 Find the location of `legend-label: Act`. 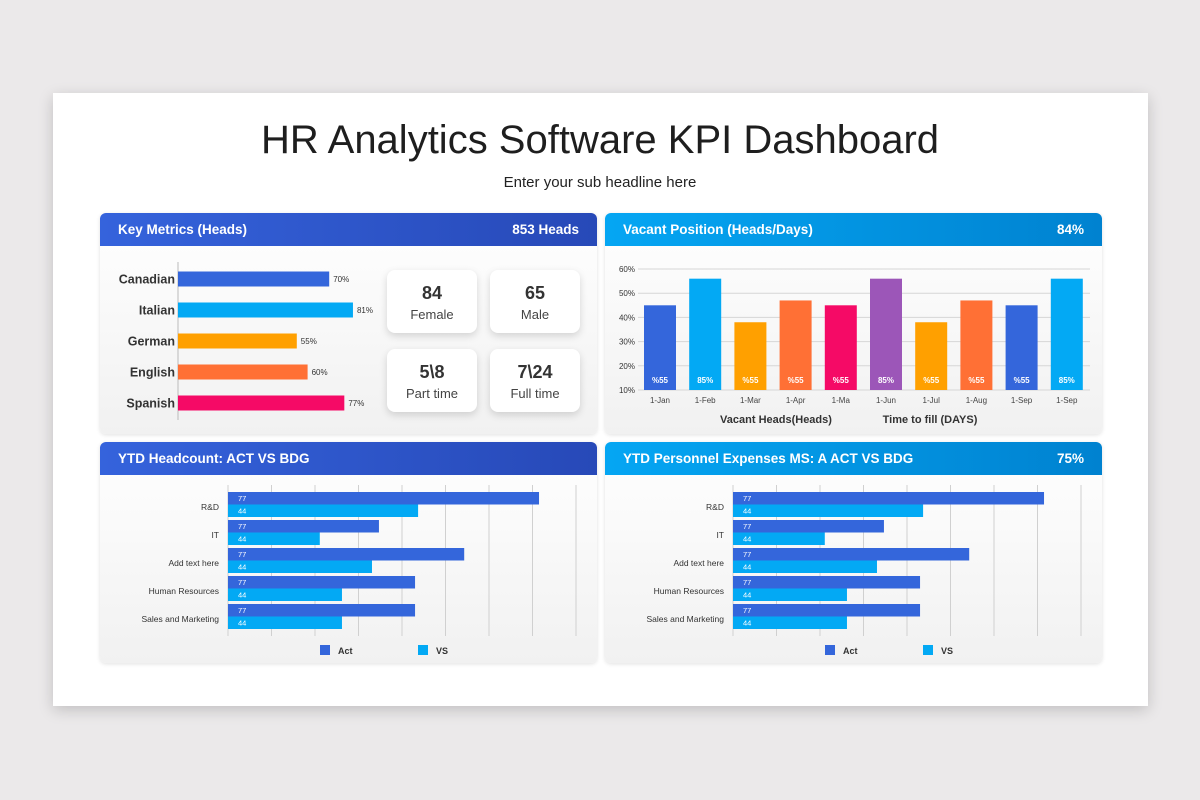

legend-label: Act is located at coordinates (850, 651).